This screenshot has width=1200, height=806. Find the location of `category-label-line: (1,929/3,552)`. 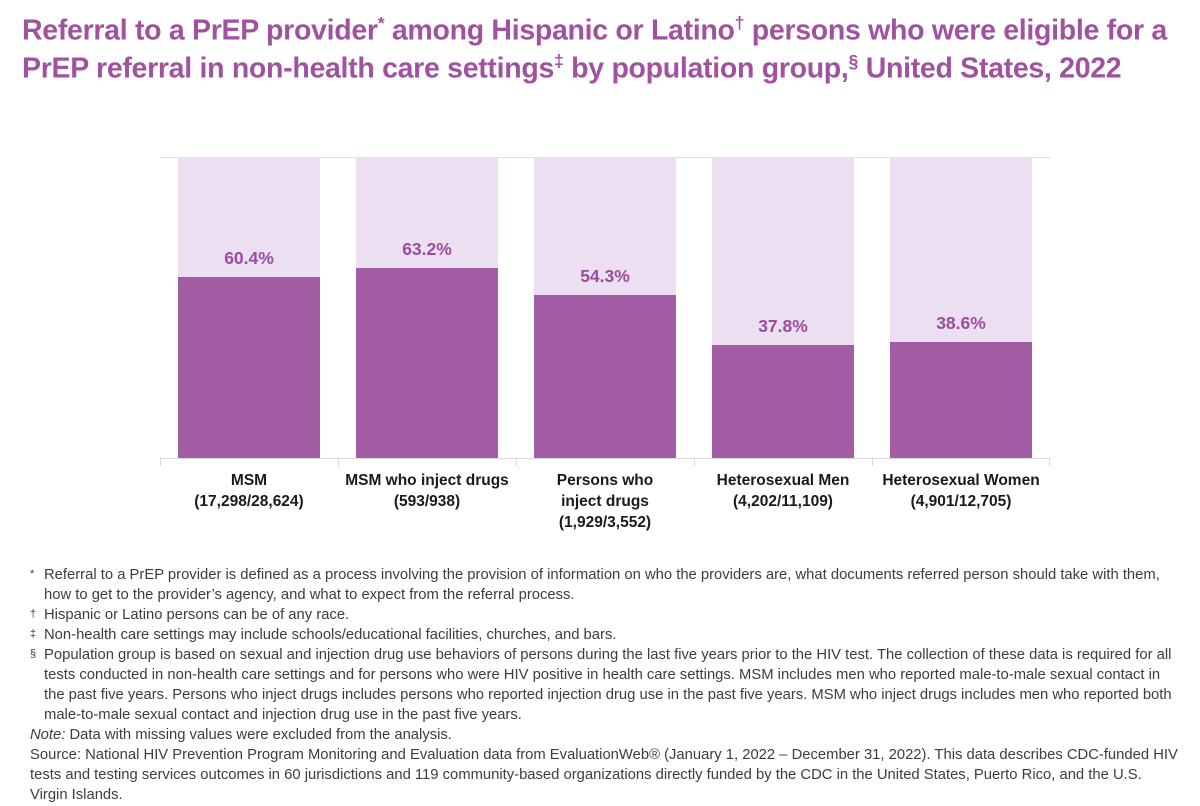

category-label-line: (1,929/3,552) is located at coordinates (605, 522).